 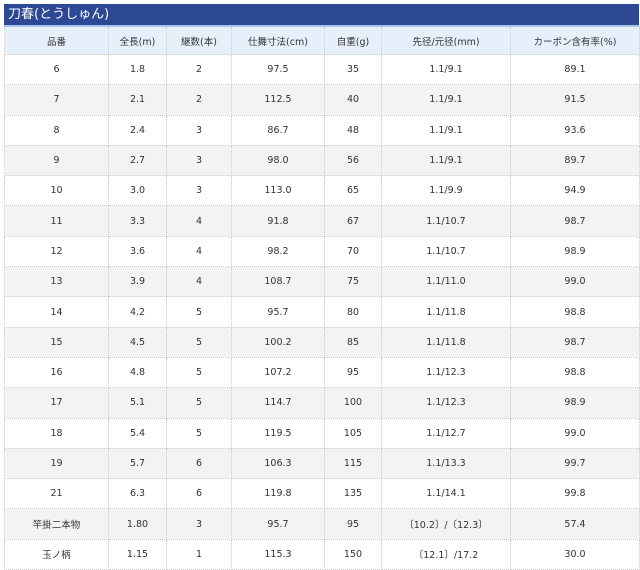 What do you see at coordinates (575, 403) in the screenshot?
I see `table-cell: 98.9` at bounding box center [575, 403].